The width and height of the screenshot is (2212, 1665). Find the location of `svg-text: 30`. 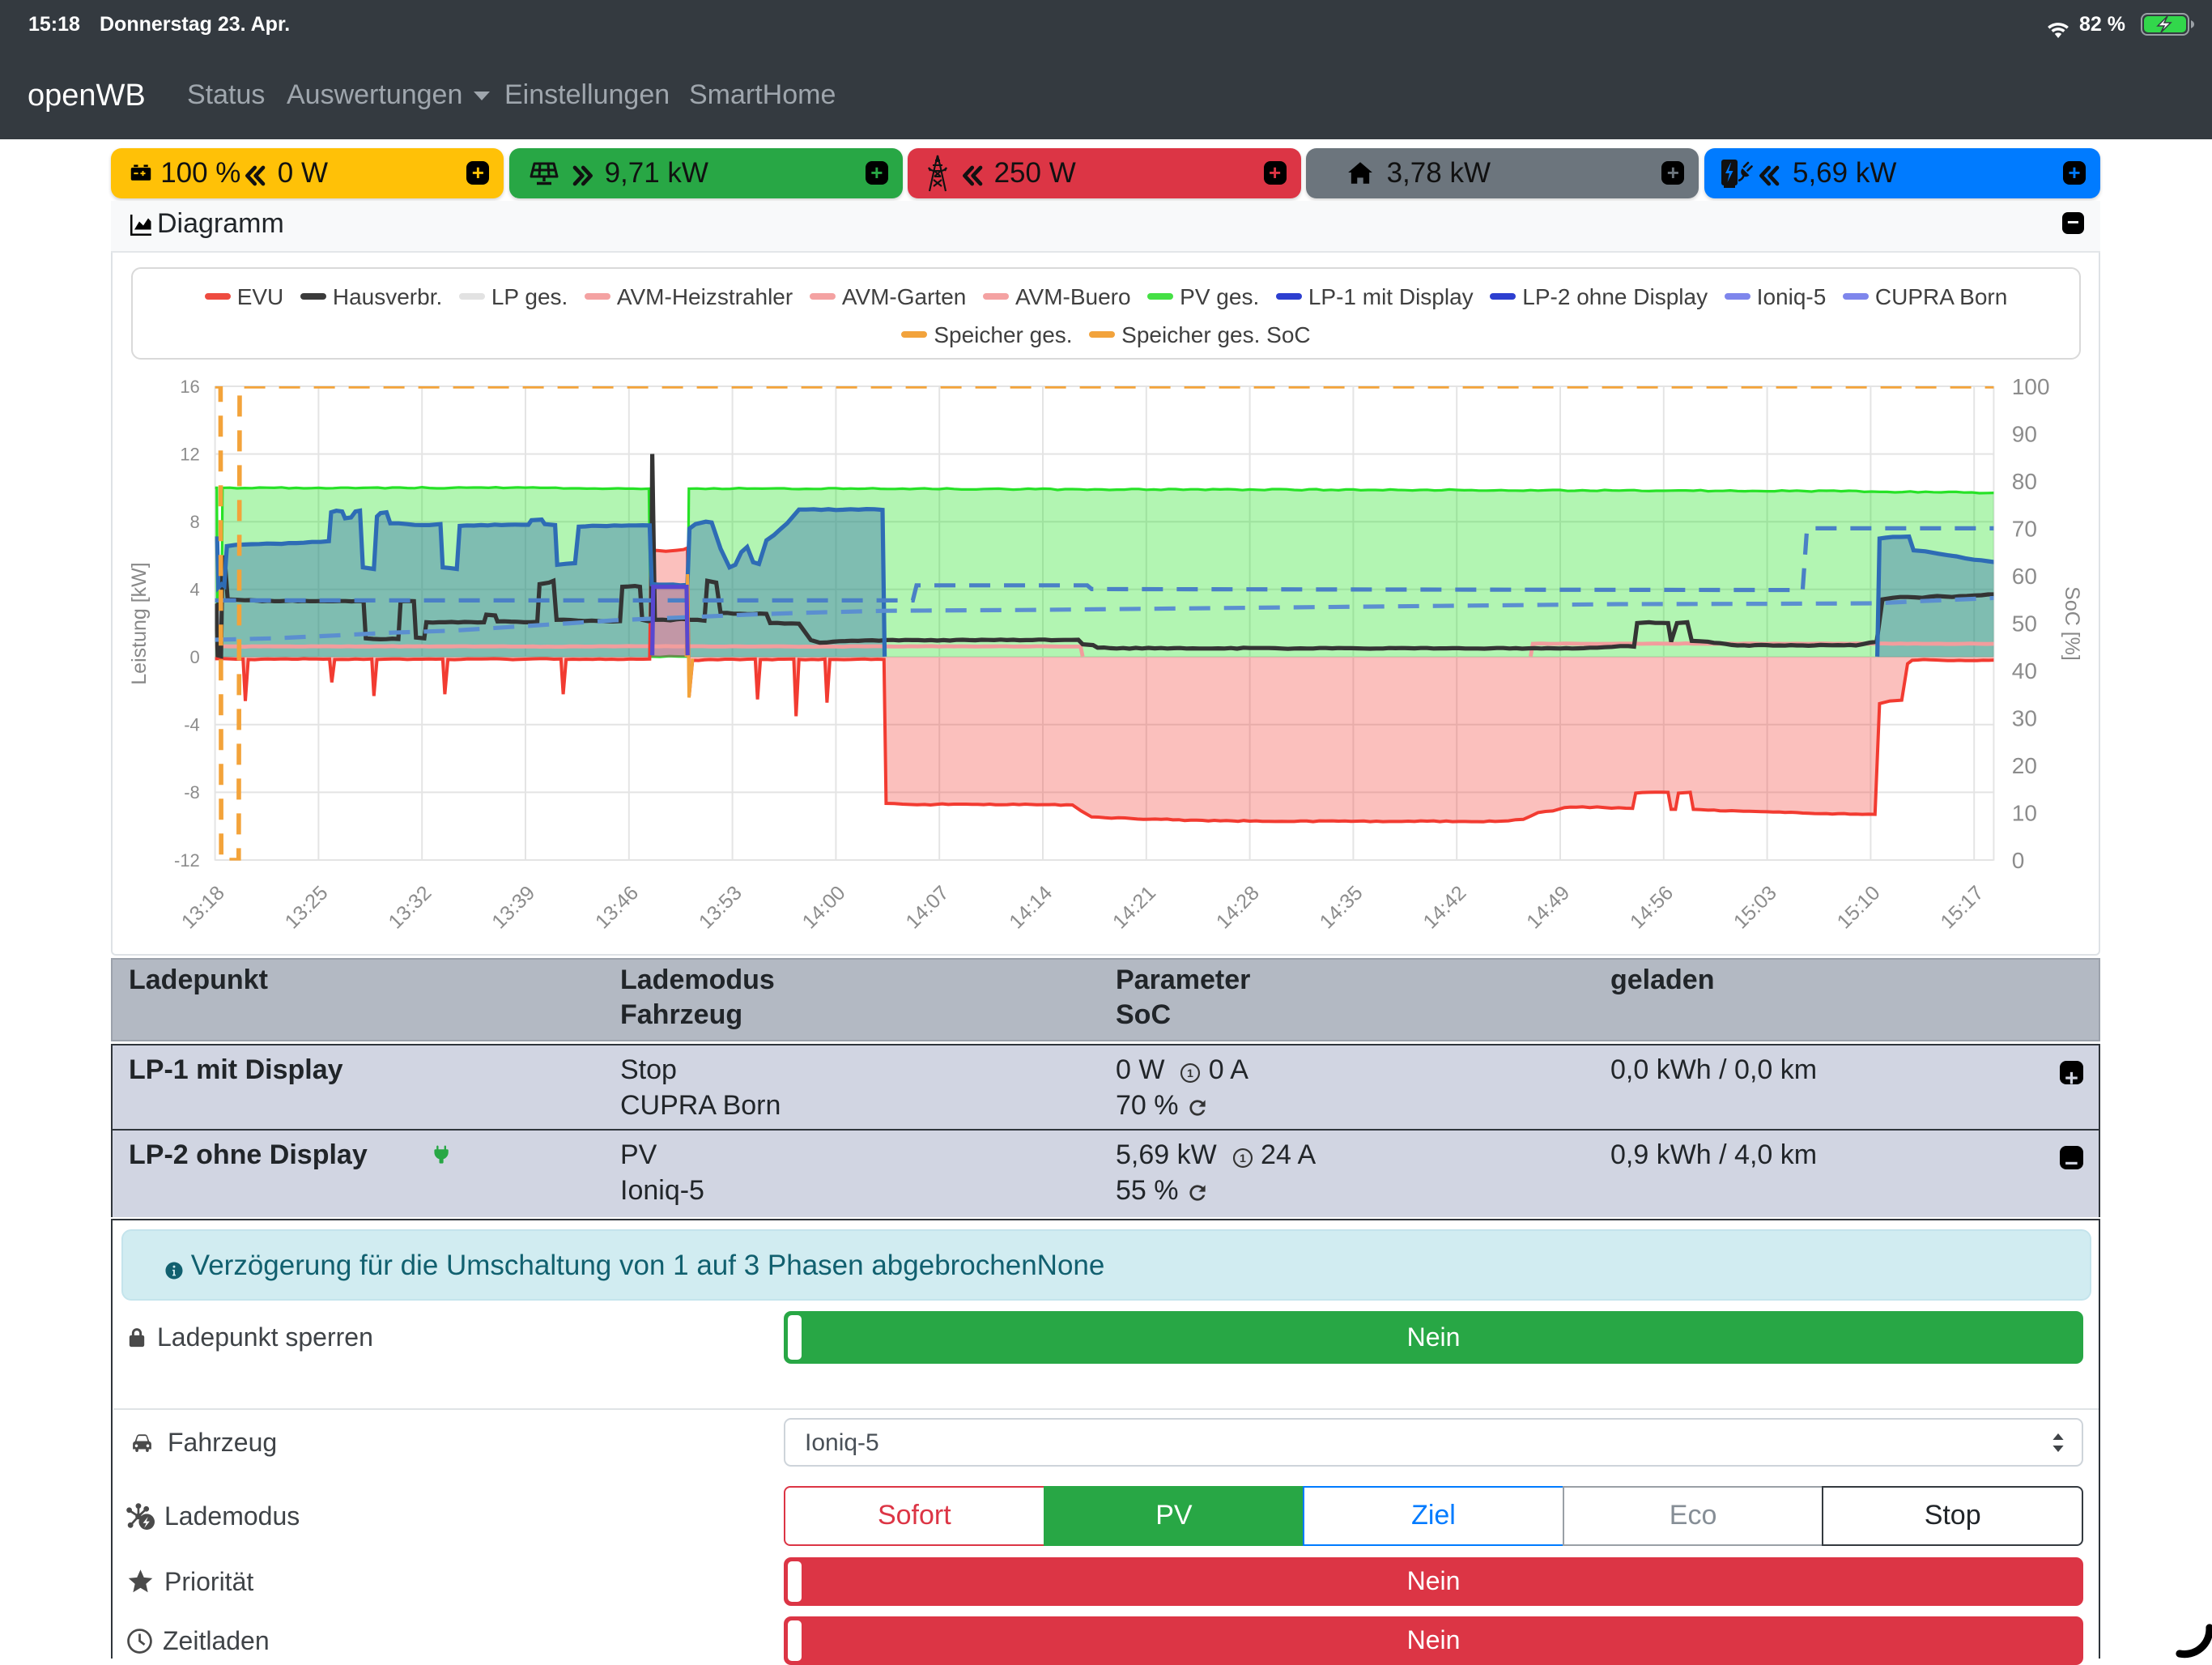

svg-text: 30 is located at coordinates (2025, 717).